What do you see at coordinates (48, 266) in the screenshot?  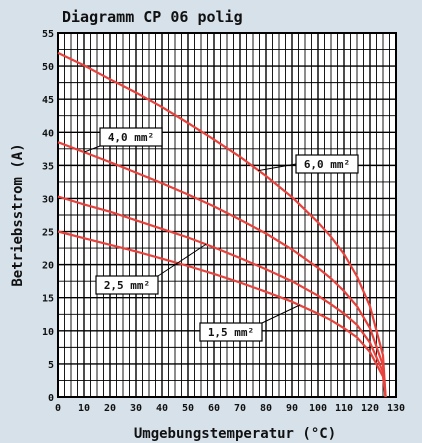 I see `y-tick-label: 20` at bounding box center [48, 266].